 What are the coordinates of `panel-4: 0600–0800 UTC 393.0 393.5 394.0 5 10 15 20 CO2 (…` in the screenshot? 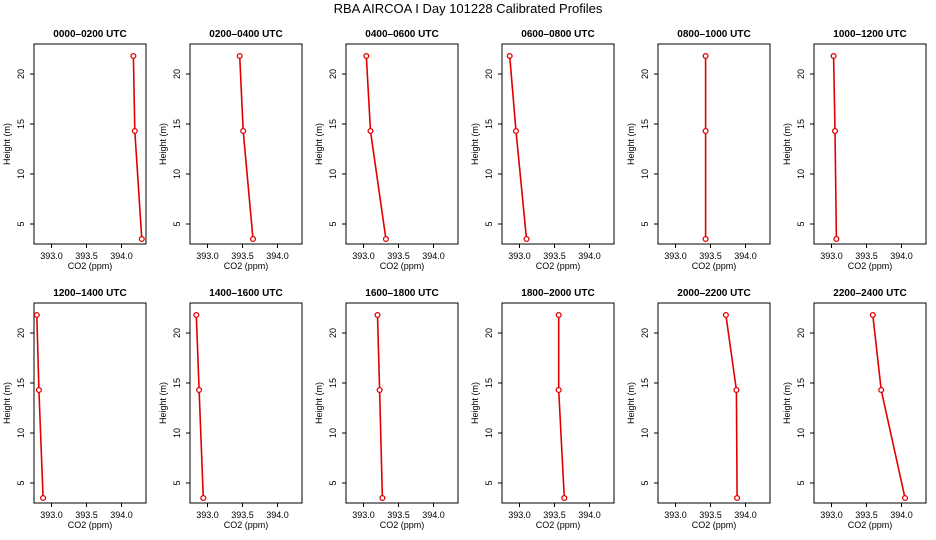 It's located at (542, 150).